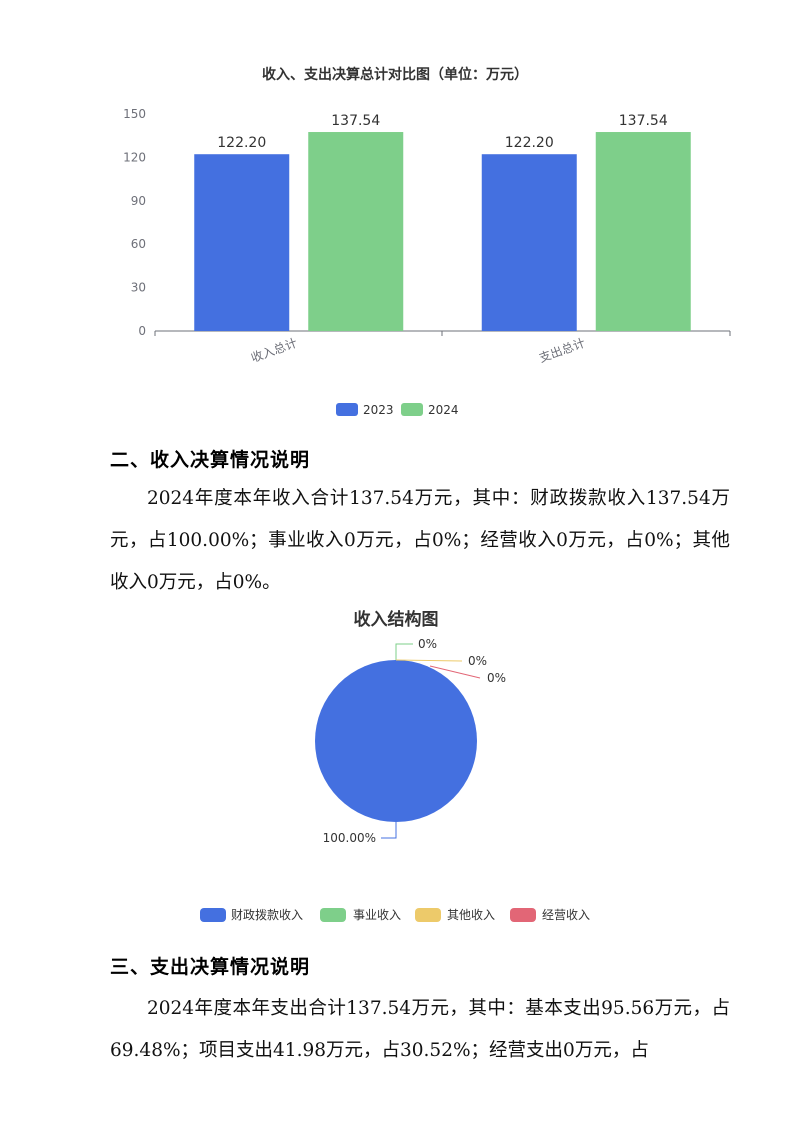 Image resolution: width=793 pixels, height=1122 pixels. I want to click on legend-swatch-经营收入, so click(523, 915).